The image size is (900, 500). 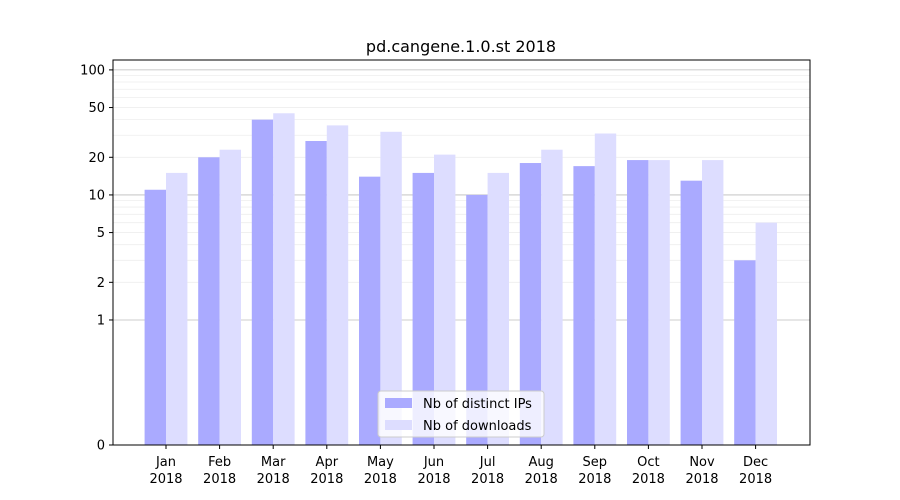 I want to click on y-tick-label: 10, so click(x=96, y=195).